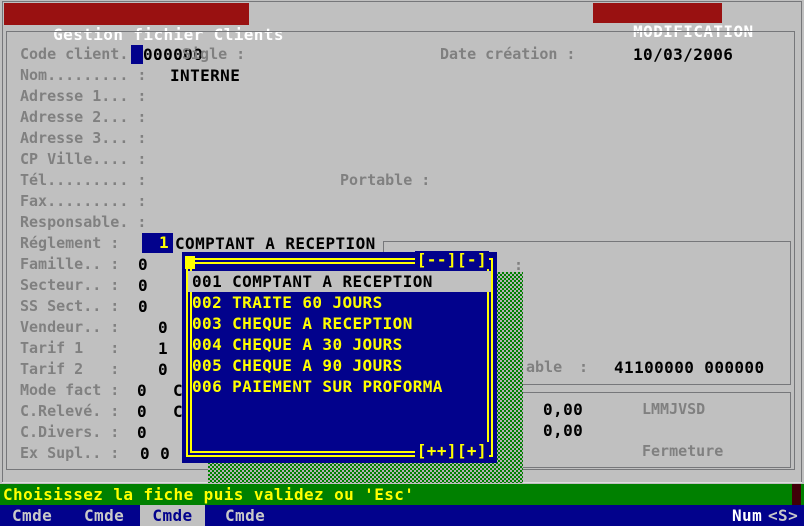 This screenshot has width=804, height=526. What do you see at coordinates (783, 515) in the screenshot?
I see `key-state-indicator: <S>` at bounding box center [783, 515].